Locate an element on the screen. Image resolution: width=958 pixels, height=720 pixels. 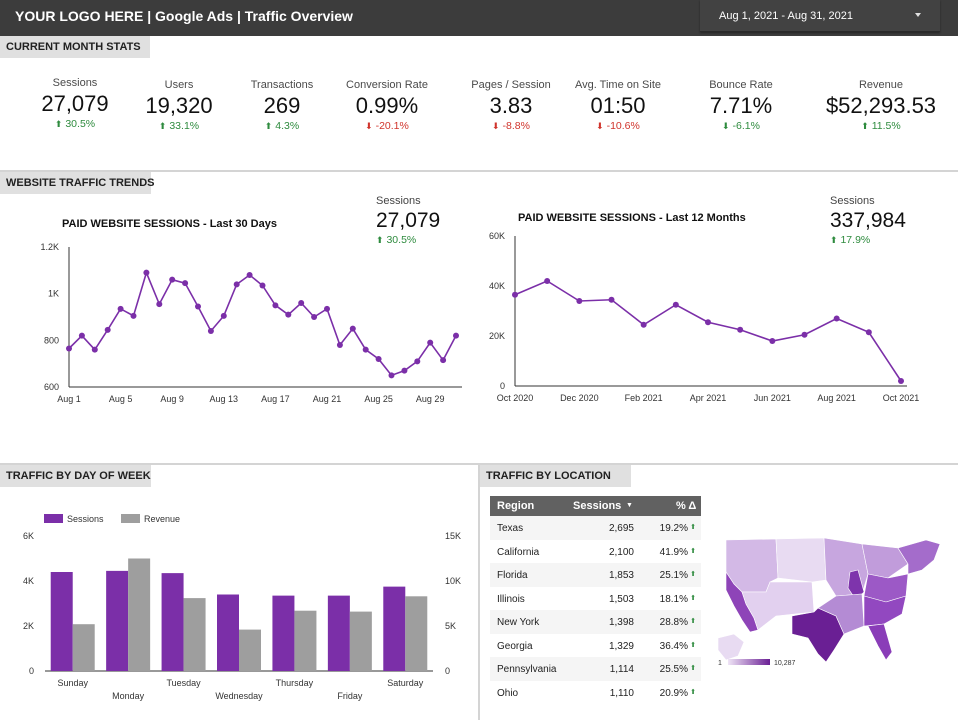
column-header-region: Region is located at coordinates (516, 506).